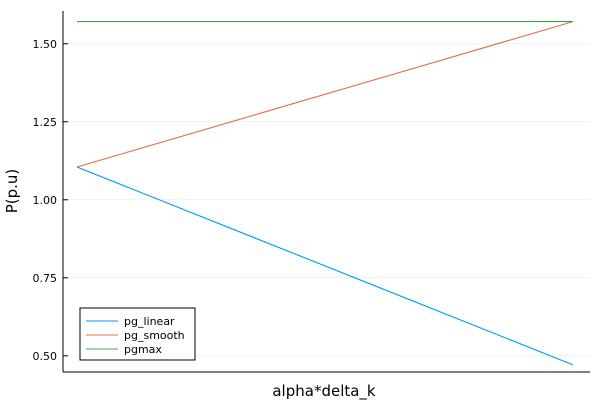 The image size is (600, 400). What do you see at coordinates (45, 44) in the screenshot?
I see `y-tick-label: 1.50` at bounding box center [45, 44].